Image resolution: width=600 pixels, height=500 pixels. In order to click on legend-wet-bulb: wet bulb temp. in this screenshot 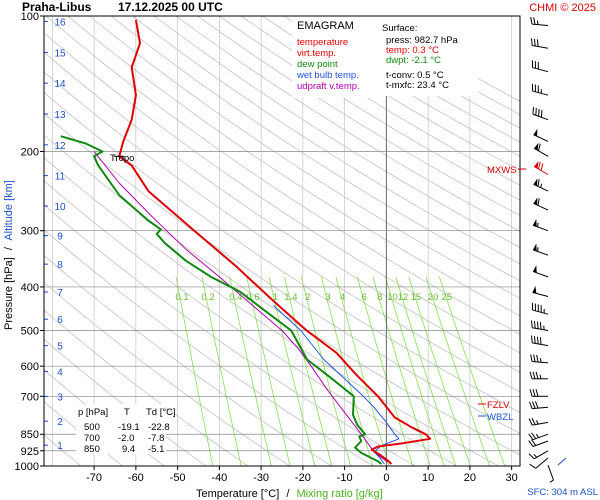, I will do `click(327, 75)`.